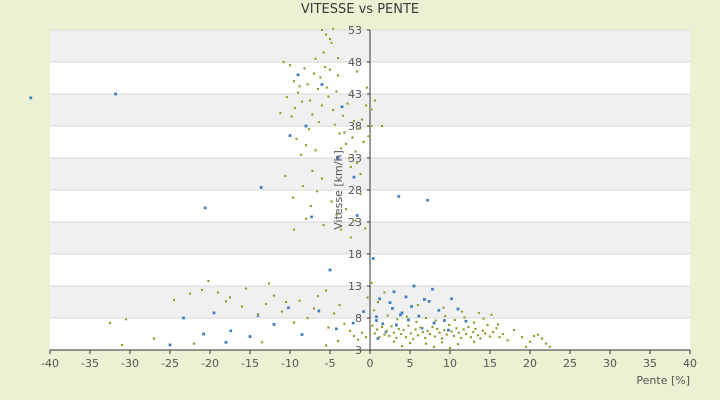 The image size is (720, 400). What do you see at coordinates (130, 363) in the screenshot?
I see `x-tick-label: -30` at bounding box center [130, 363].